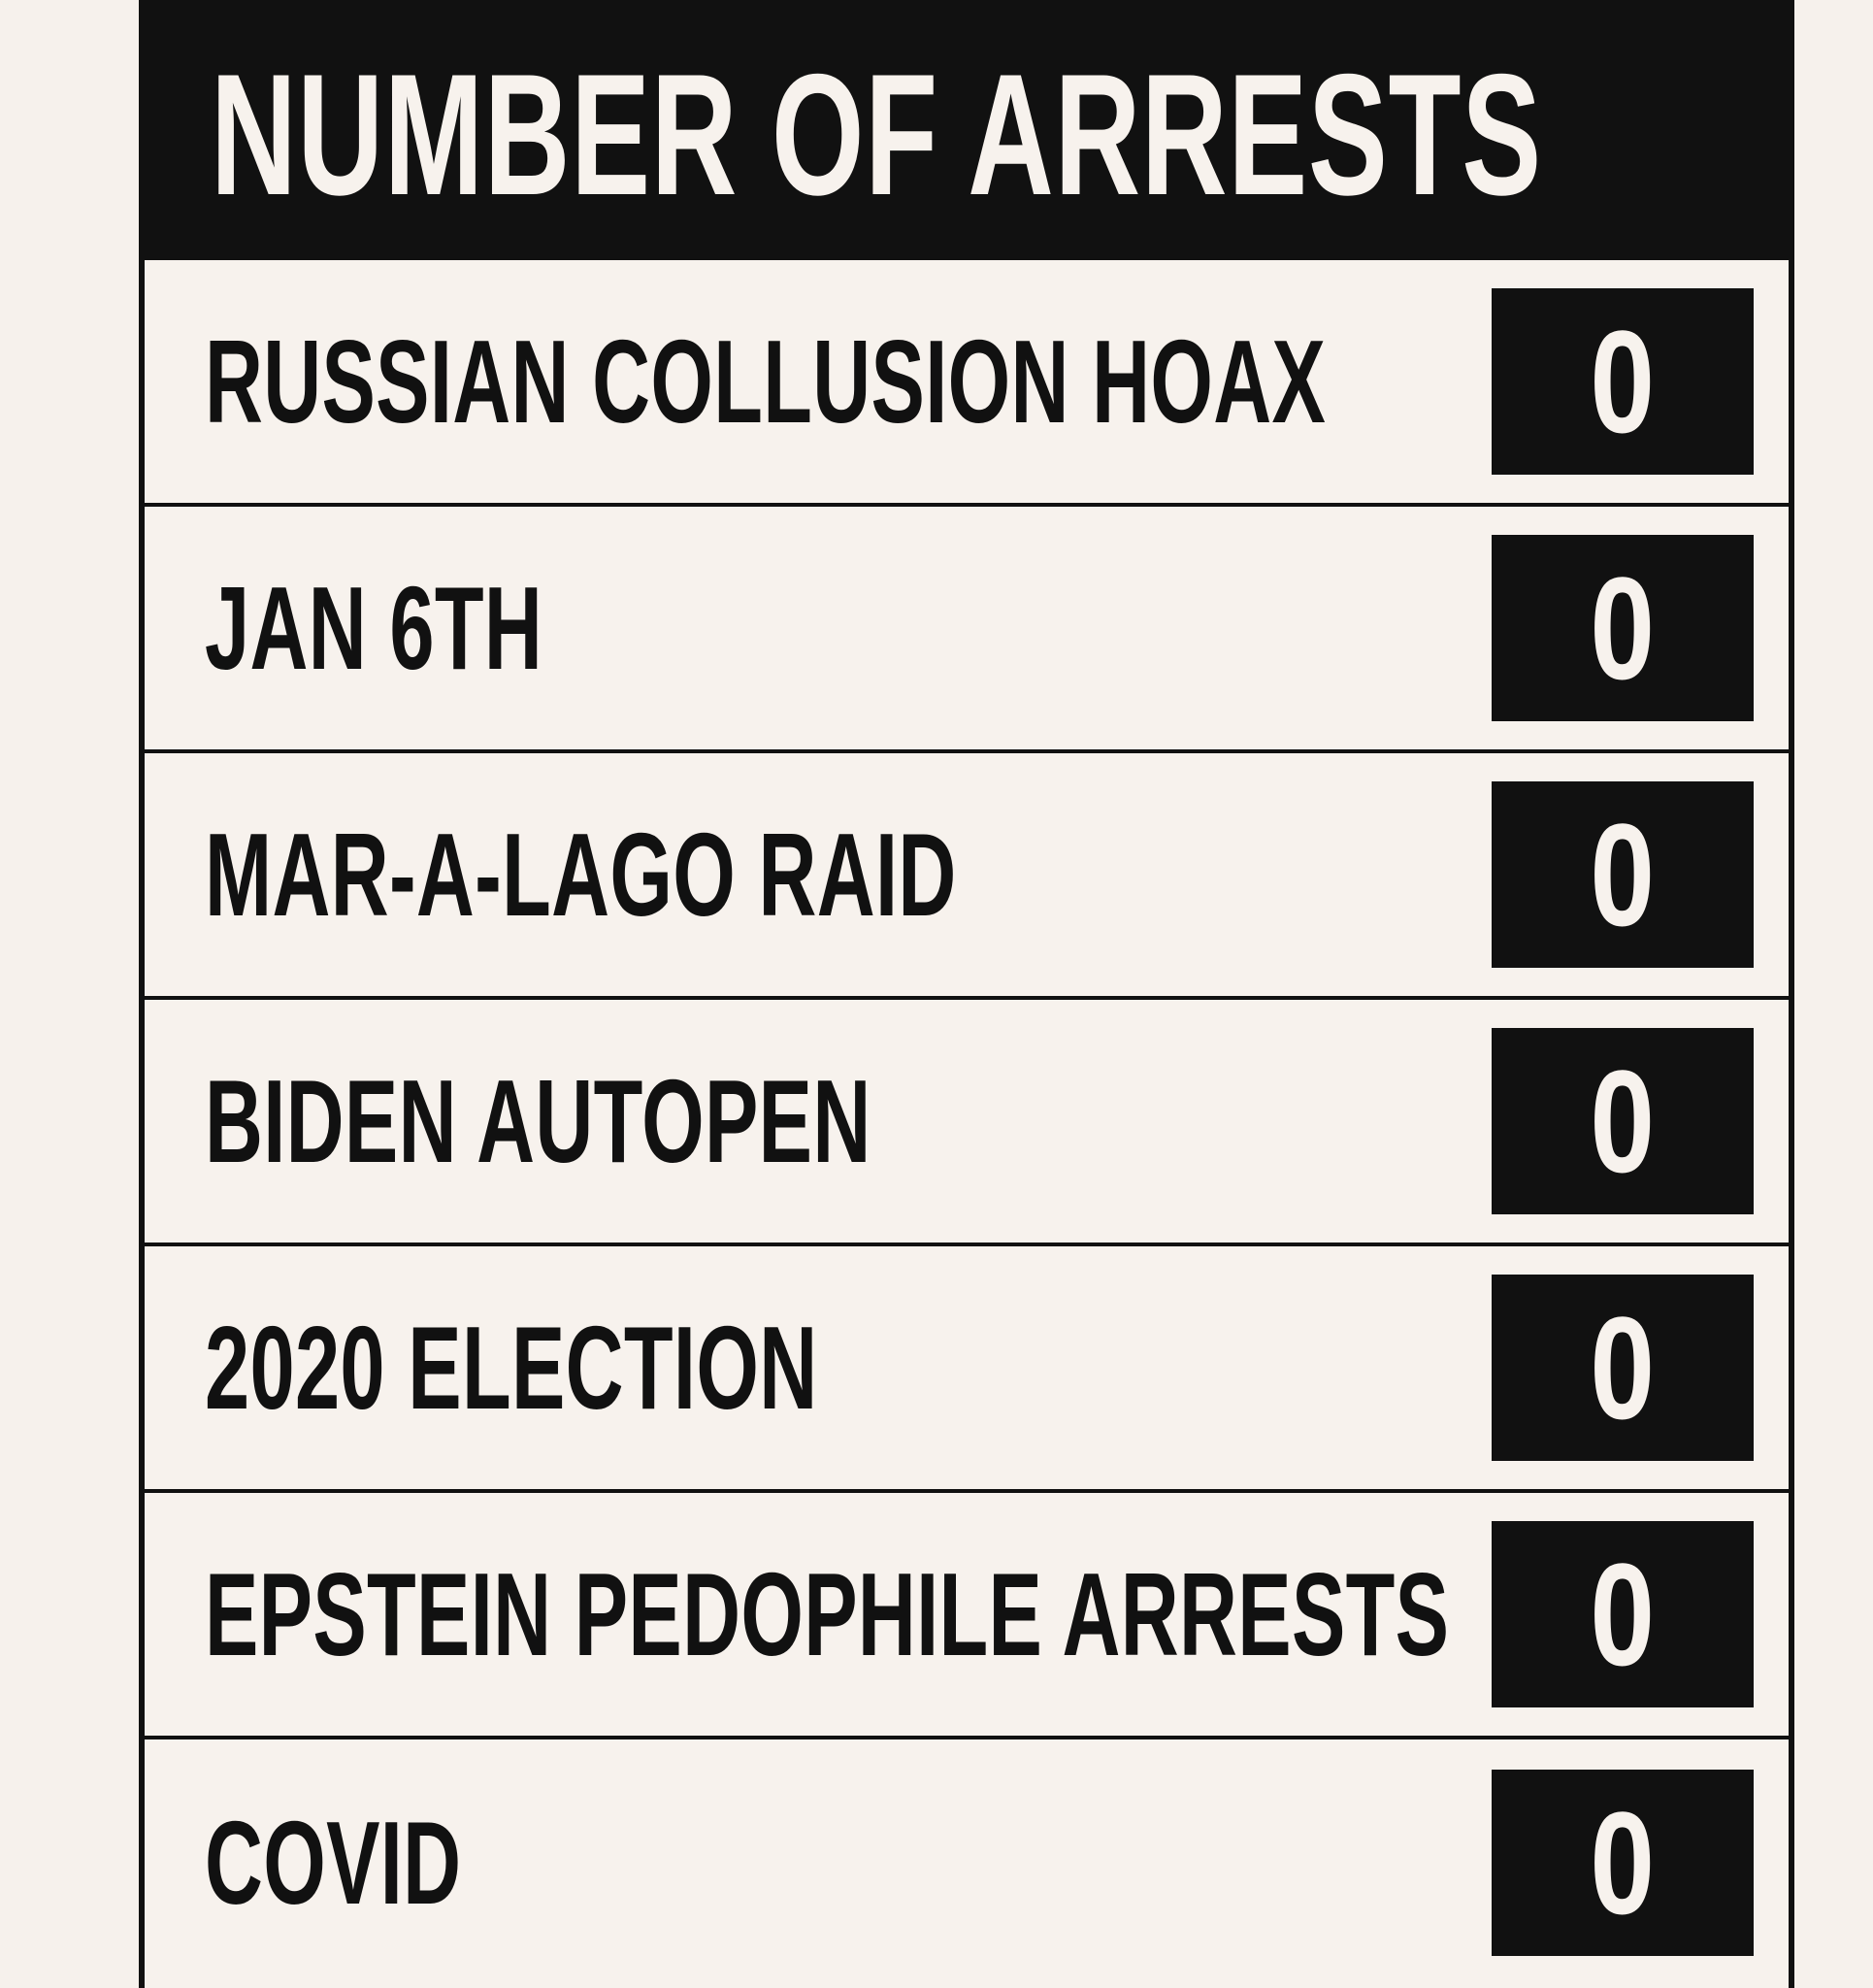 The width and height of the screenshot is (1873, 1988). I want to click on page-title: NUMBER OF ARRESTS, so click(876, 134).